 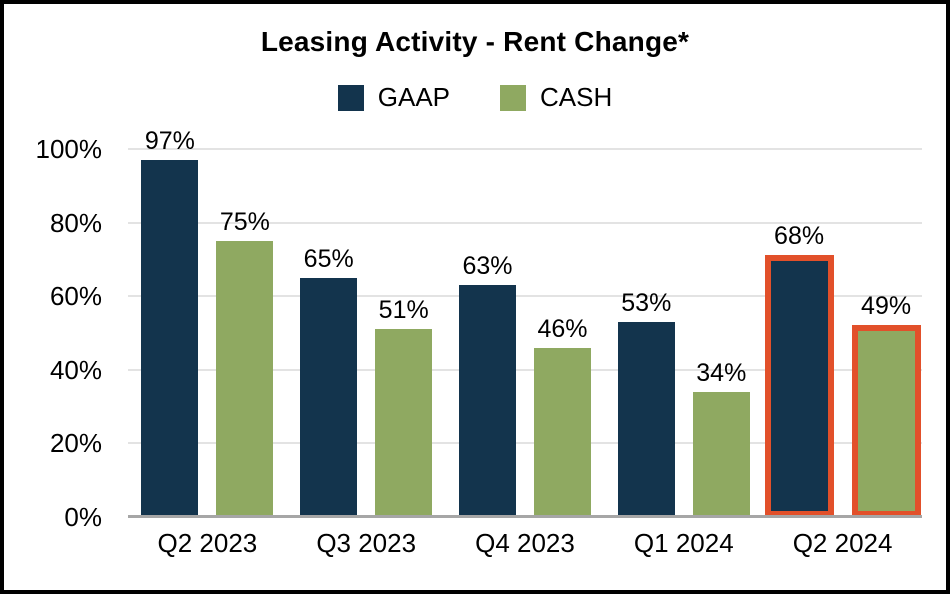 I want to click on legend-swatch-cash-icon, so click(x=513, y=97).